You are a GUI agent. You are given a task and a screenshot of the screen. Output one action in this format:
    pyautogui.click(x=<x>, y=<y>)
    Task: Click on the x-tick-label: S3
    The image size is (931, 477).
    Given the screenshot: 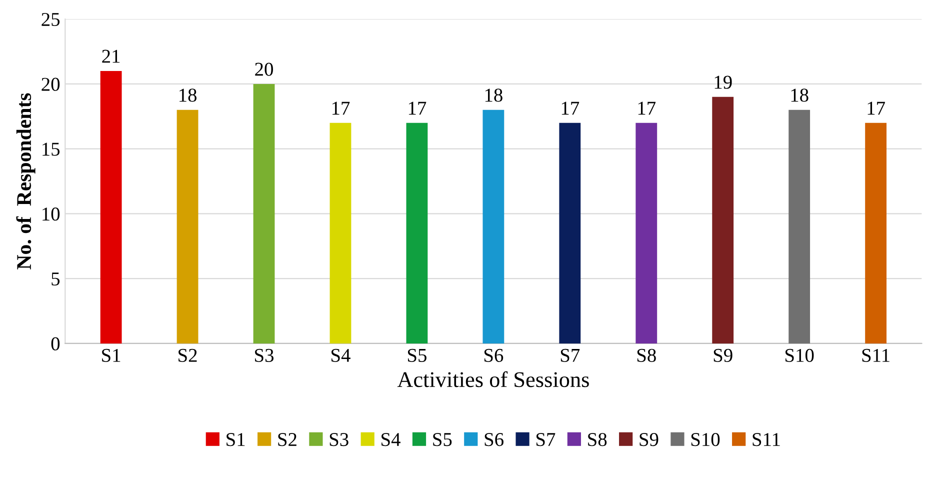 What is the action you would take?
    pyautogui.click(x=264, y=355)
    